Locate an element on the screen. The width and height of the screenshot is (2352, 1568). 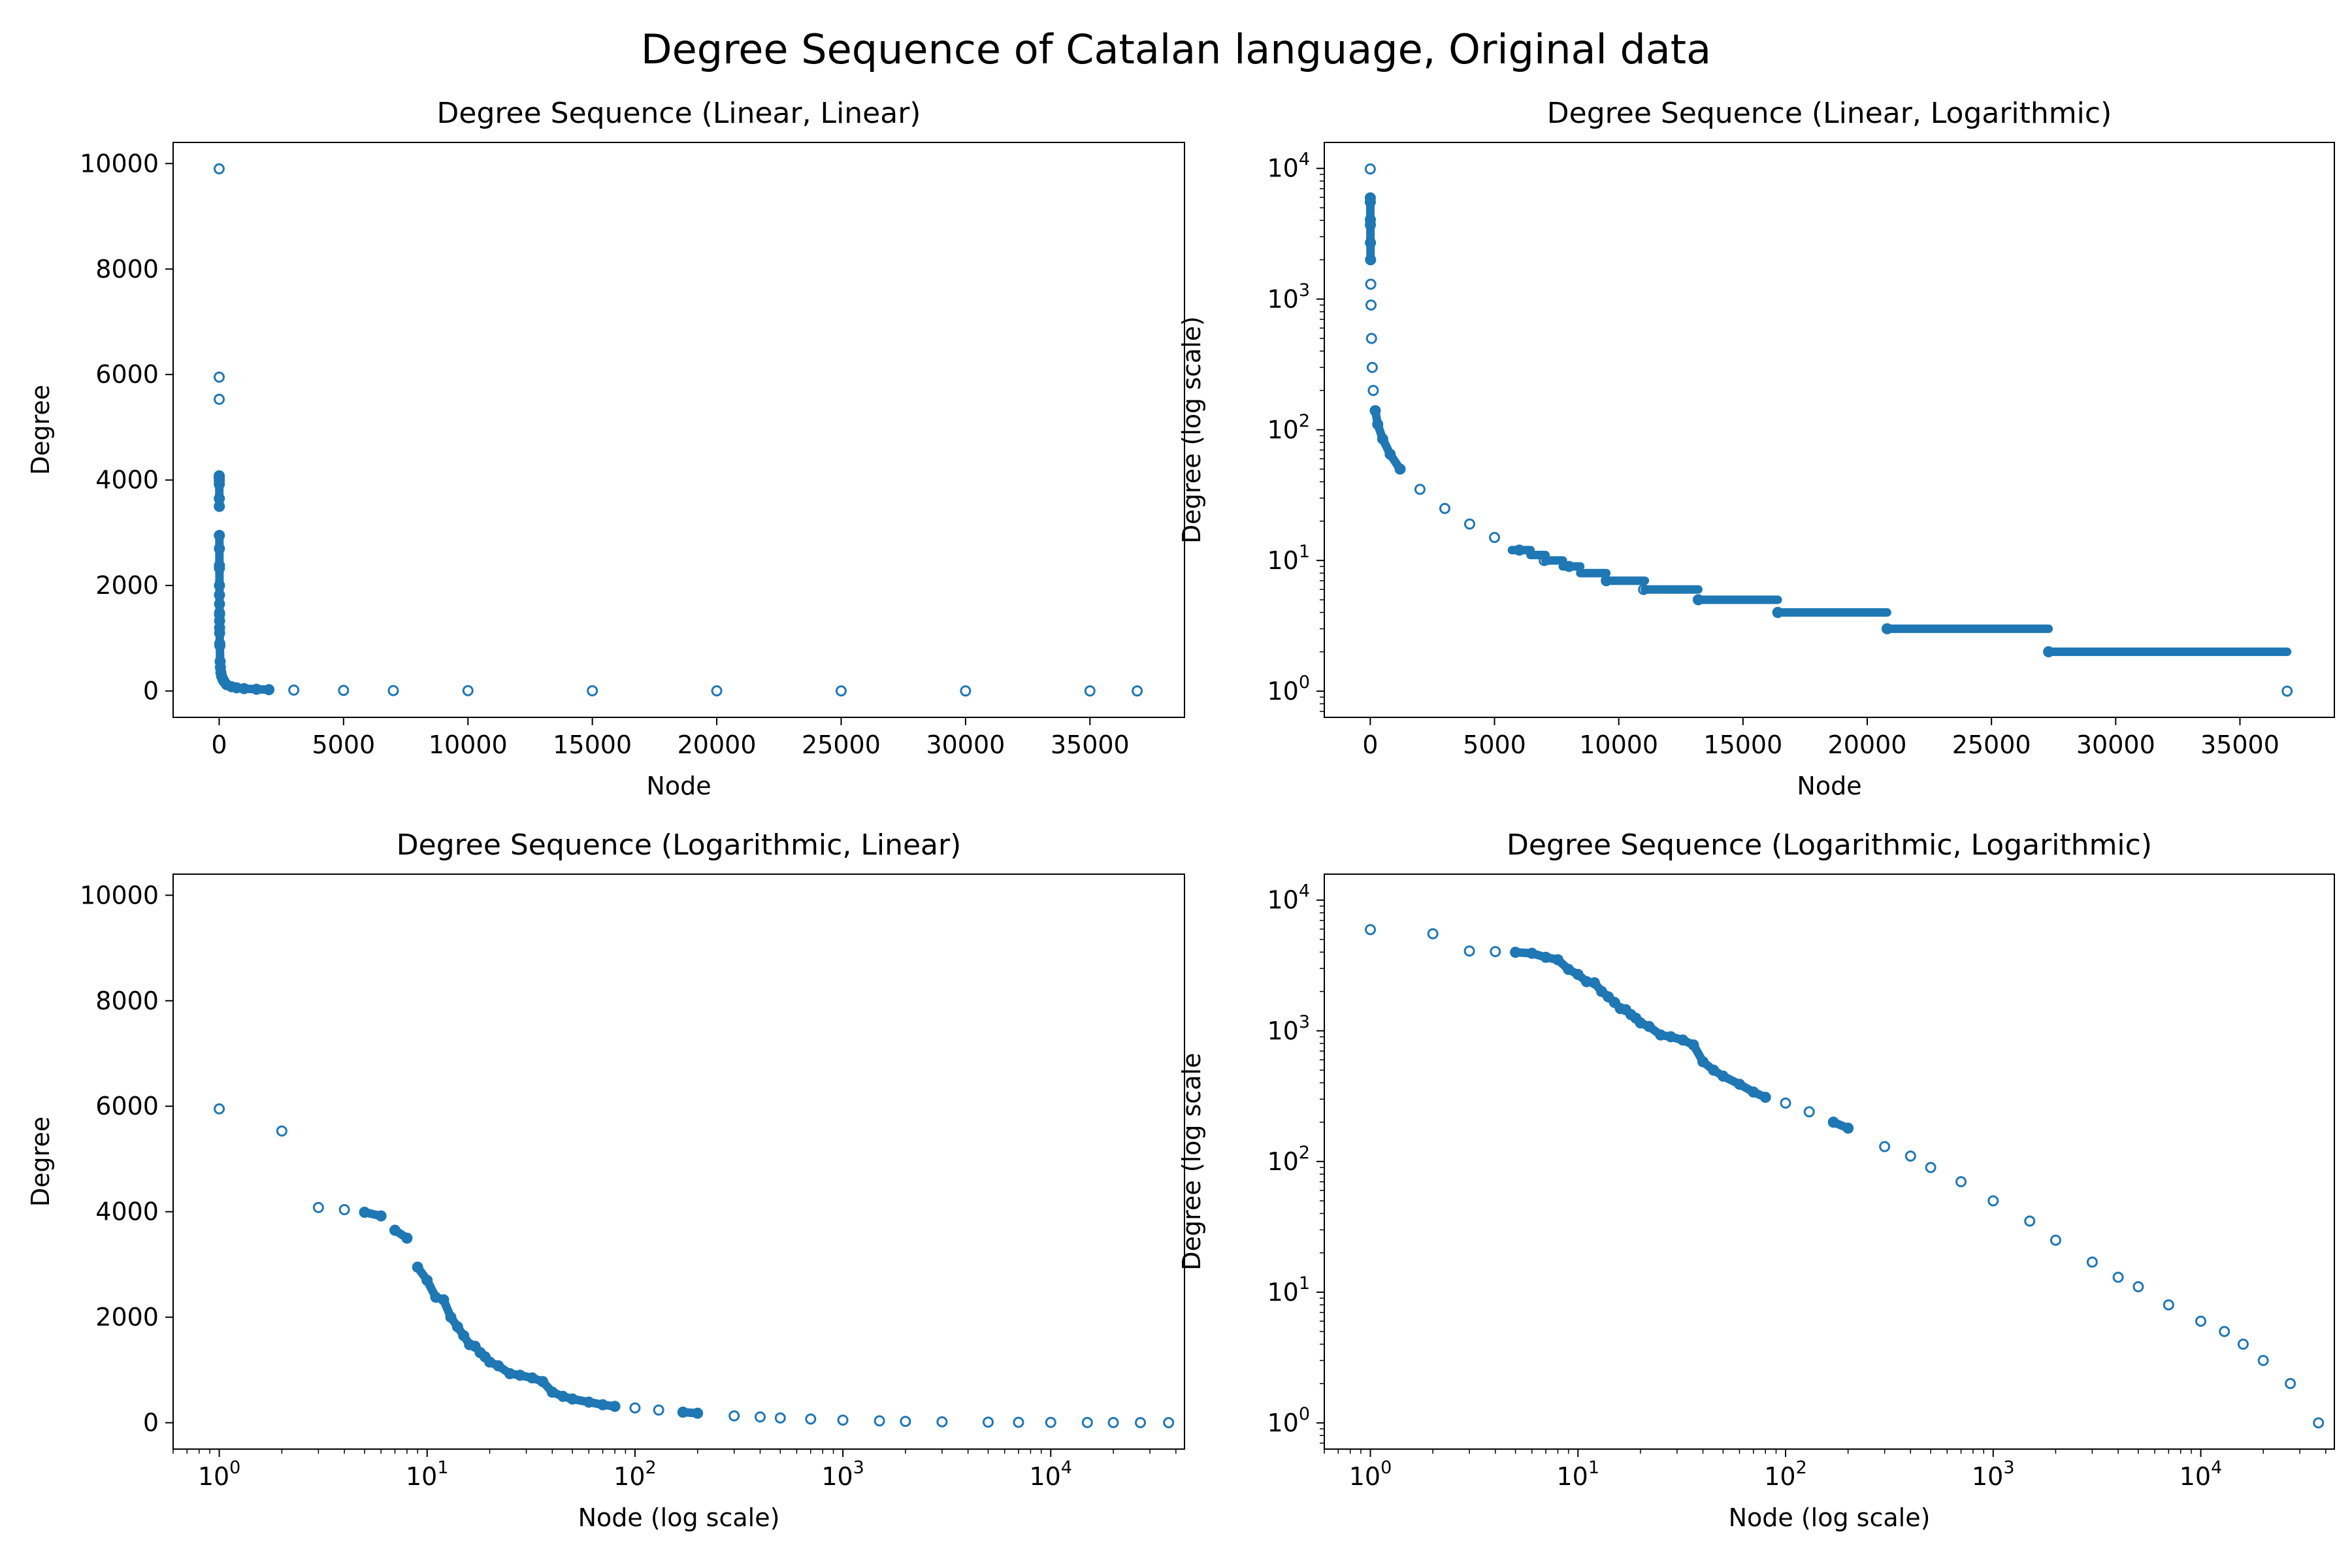
x-tick-label: 0 is located at coordinates (219, 744).